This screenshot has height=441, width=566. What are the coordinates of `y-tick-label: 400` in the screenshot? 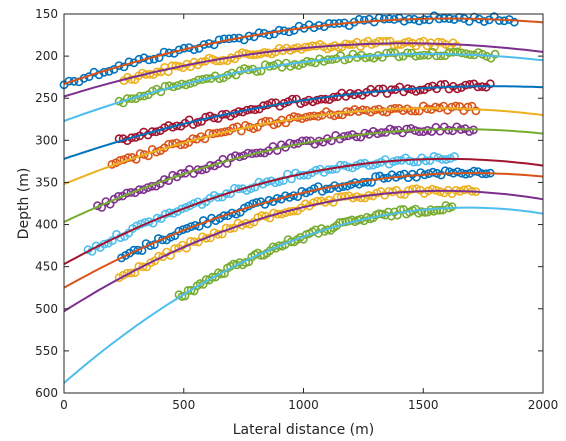 It's located at (46, 225).